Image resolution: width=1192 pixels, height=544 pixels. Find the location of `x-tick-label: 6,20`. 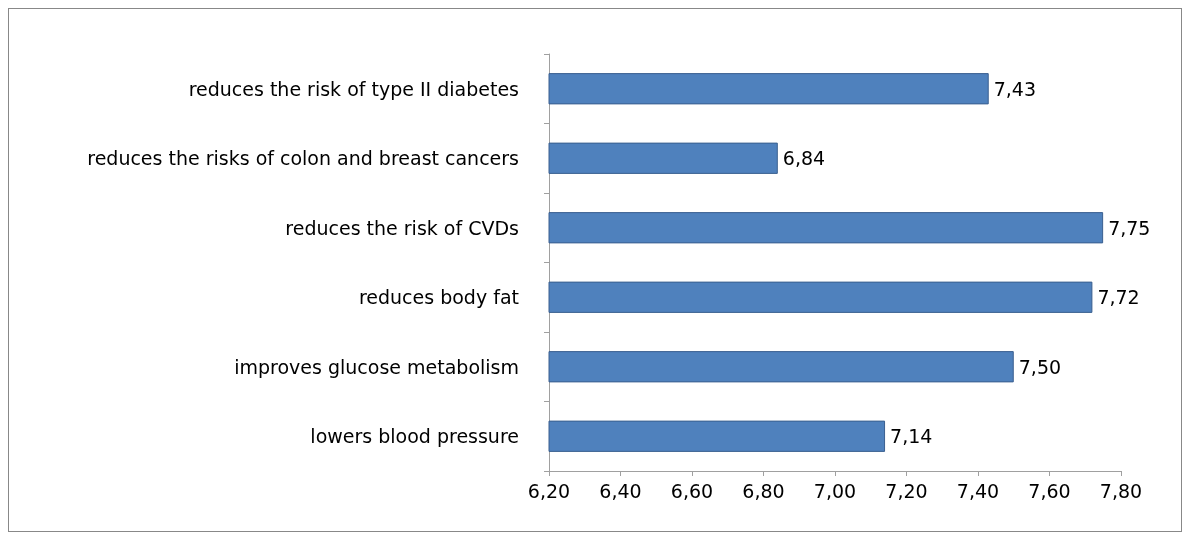

x-tick-label: 6,20 is located at coordinates (549, 490).